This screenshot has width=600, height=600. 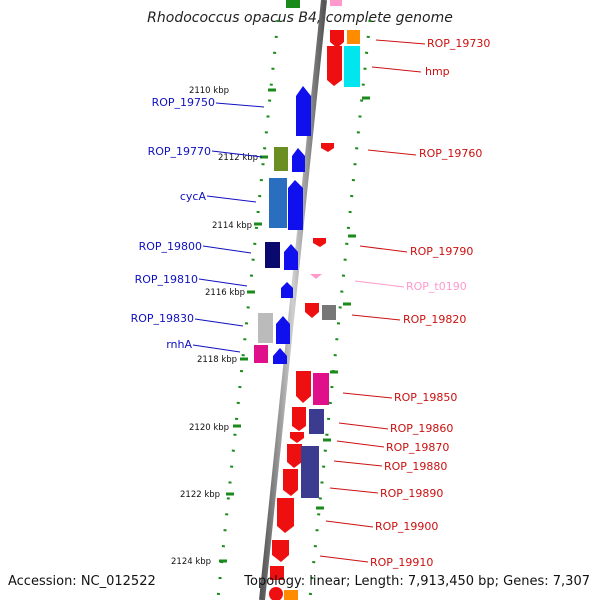 What do you see at coordinates (193, 196) in the screenshot?
I see `gene-label: cycA` at bounding box center [193, 196].